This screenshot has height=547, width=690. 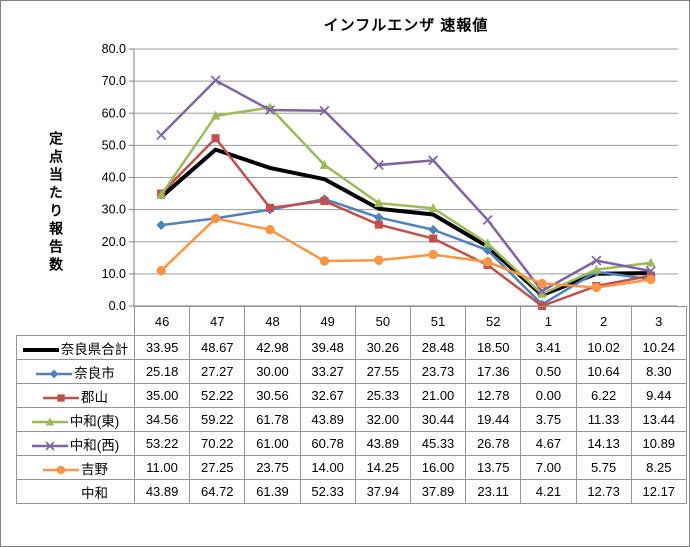 I want to click on series-name-label: 吉野, so click(x=94, y=469).